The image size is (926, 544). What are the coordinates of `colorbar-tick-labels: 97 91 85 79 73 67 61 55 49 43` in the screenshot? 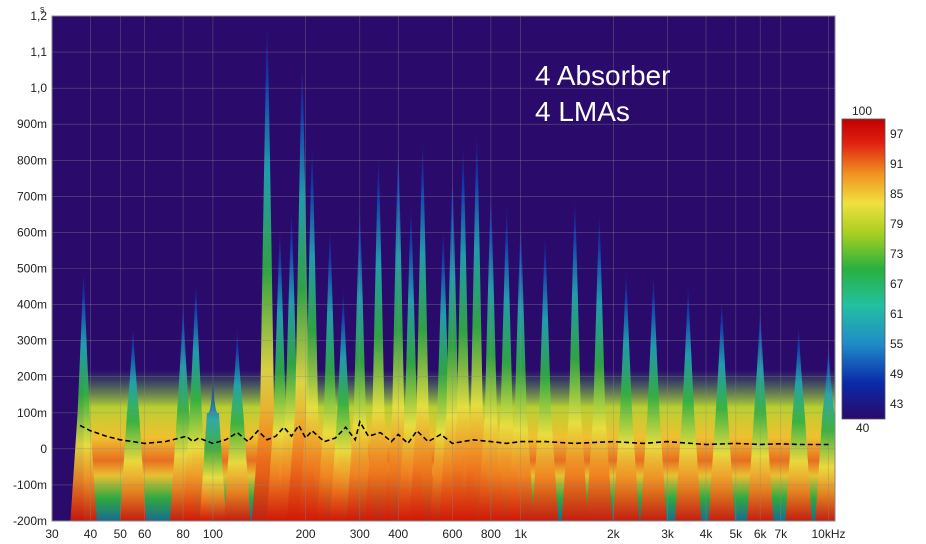 It's located at (897, 269).